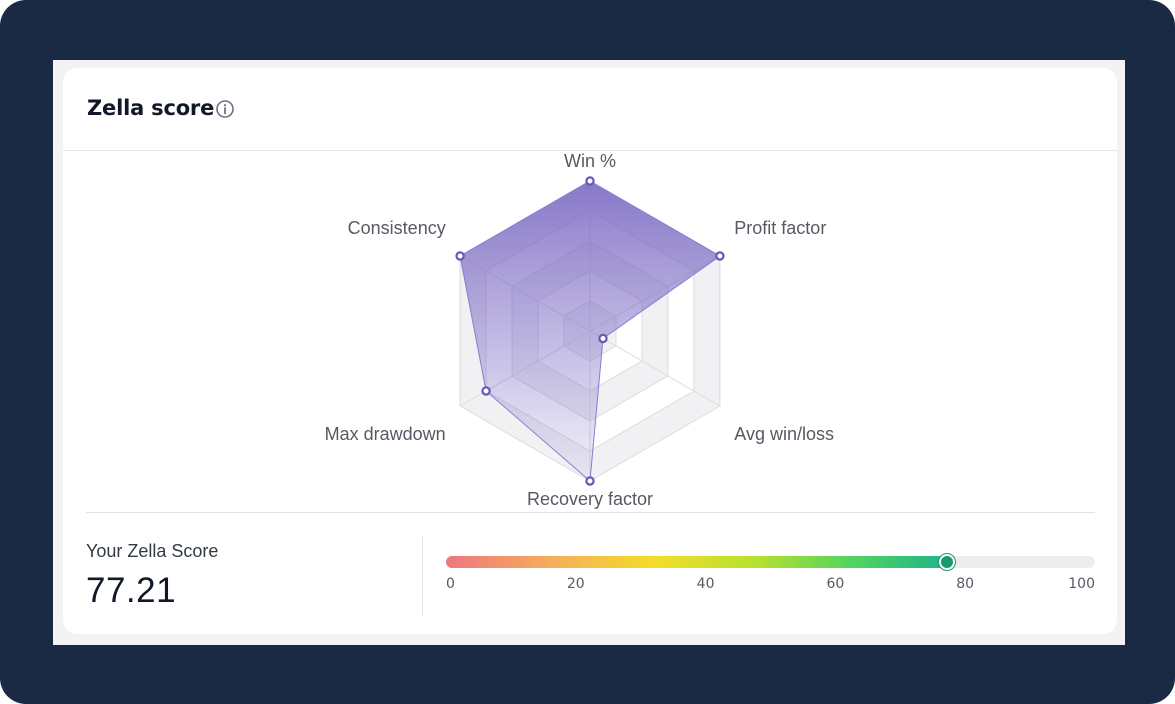 Image resolution: width=1175 pixels, height=704 pixels. Describe the element at coordinates (835, 584) in the screenshot. I see `scale-tick-label: 60` at that location.